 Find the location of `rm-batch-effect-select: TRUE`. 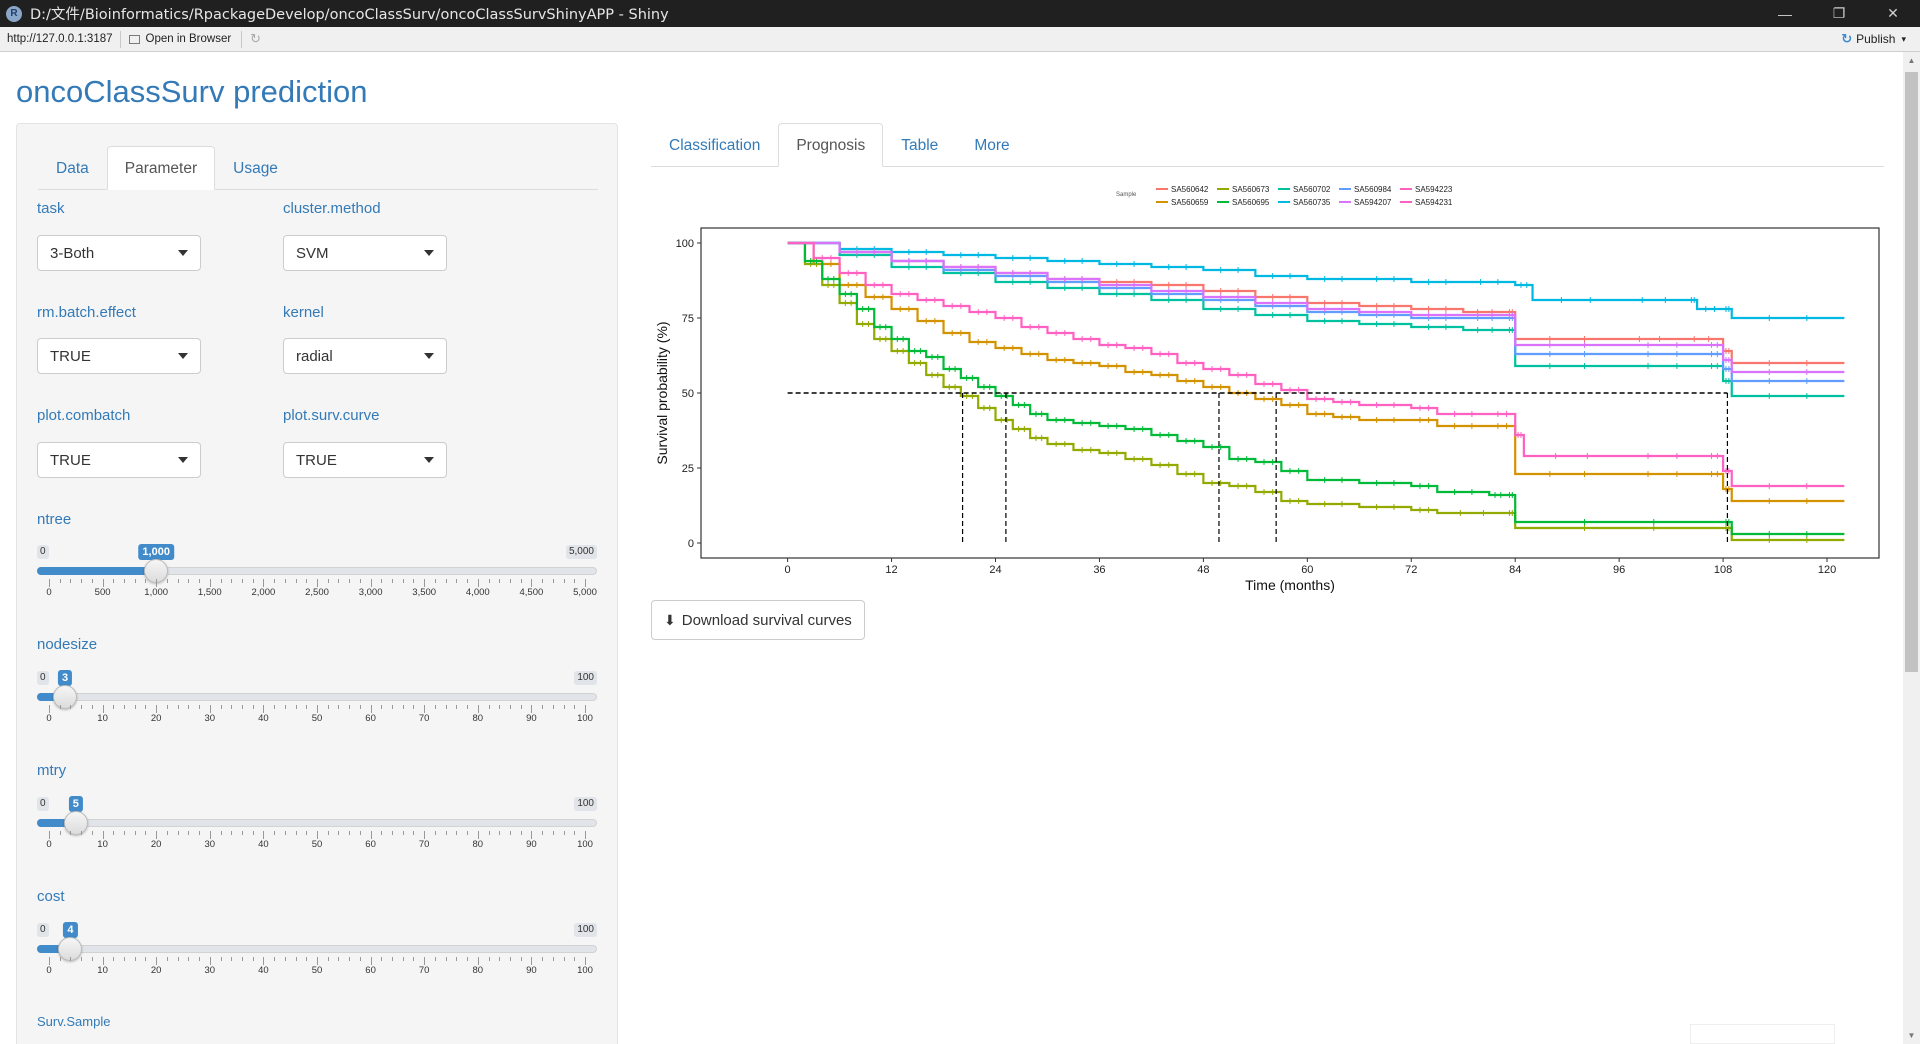

rm-batch-effect-select: TRUE is located at coordinates (119, 356).